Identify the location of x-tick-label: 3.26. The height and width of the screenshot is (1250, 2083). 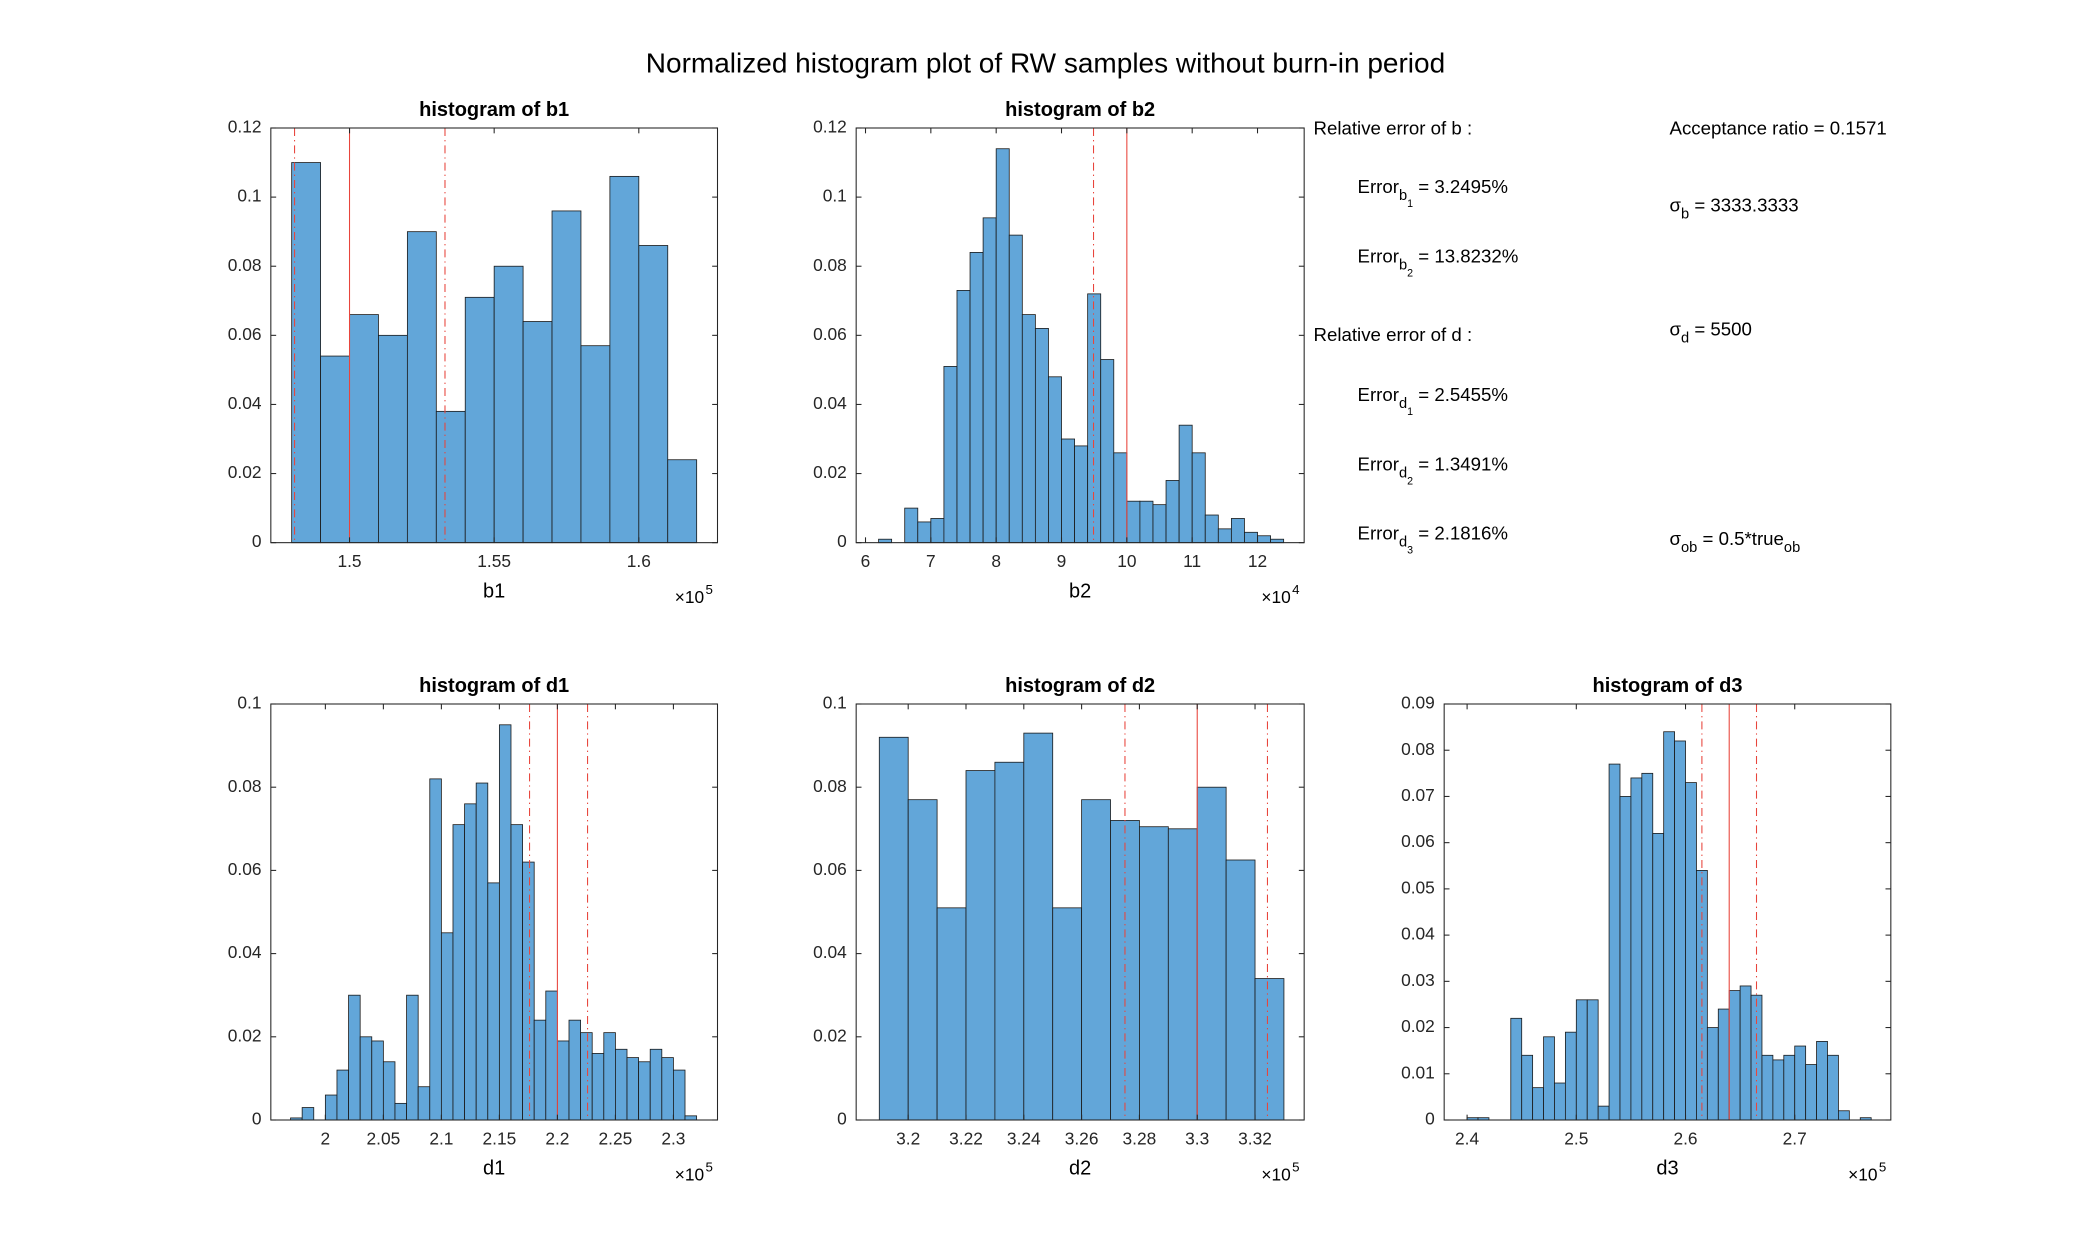
(1082, 1139).